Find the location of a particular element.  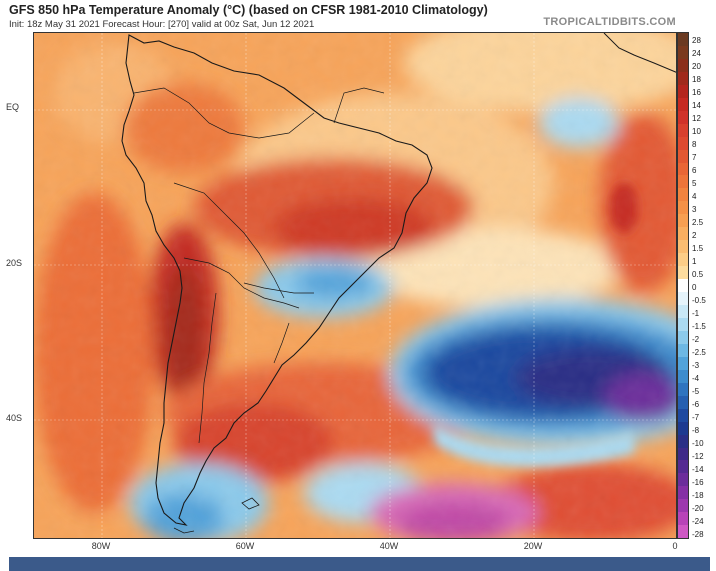

colorbar is located at coordinates (683, 285).